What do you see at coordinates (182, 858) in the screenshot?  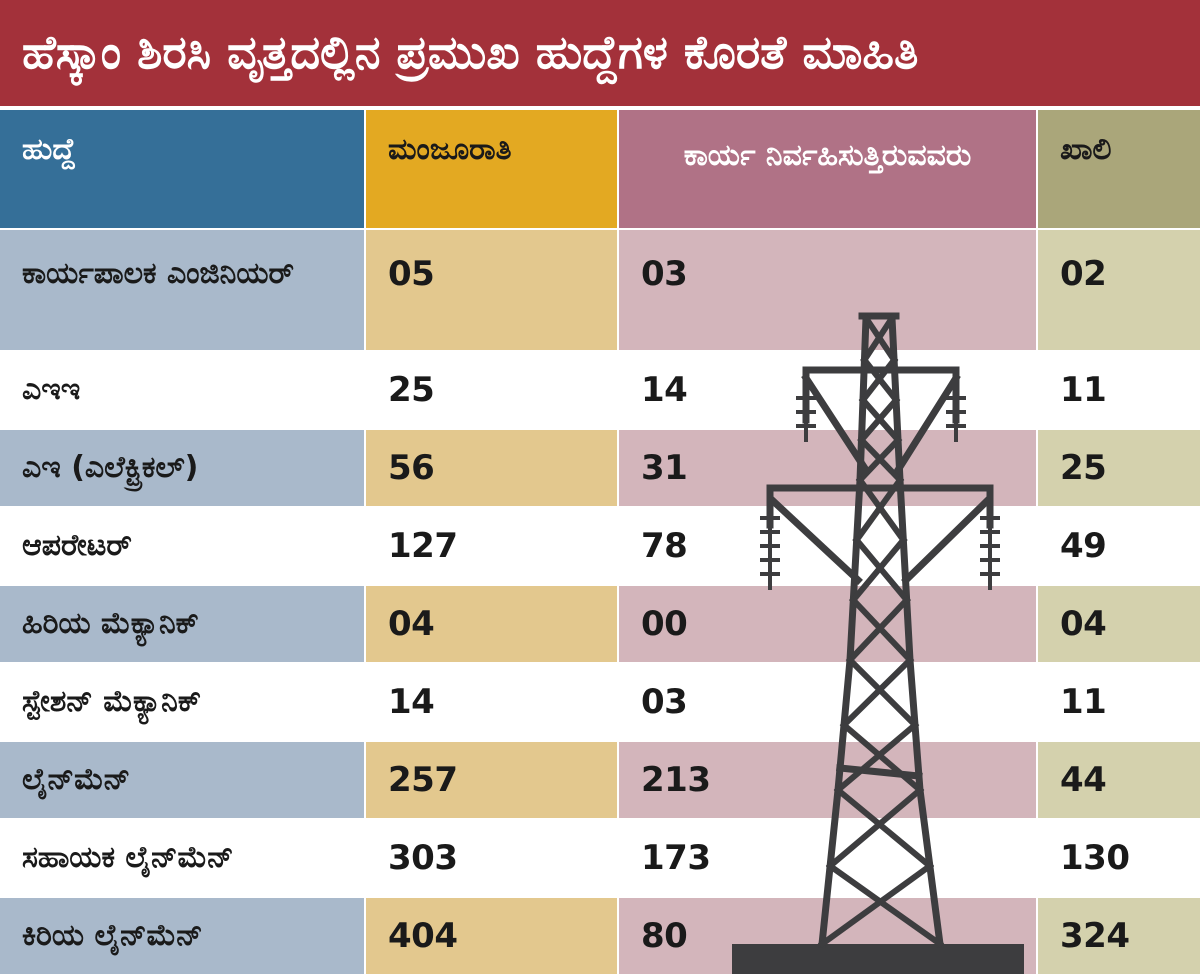 I see `row-label-8: ಸಹಾಯಕ ಲೈನ್‌ಮೆನ್` at bounding box center [182, 858].